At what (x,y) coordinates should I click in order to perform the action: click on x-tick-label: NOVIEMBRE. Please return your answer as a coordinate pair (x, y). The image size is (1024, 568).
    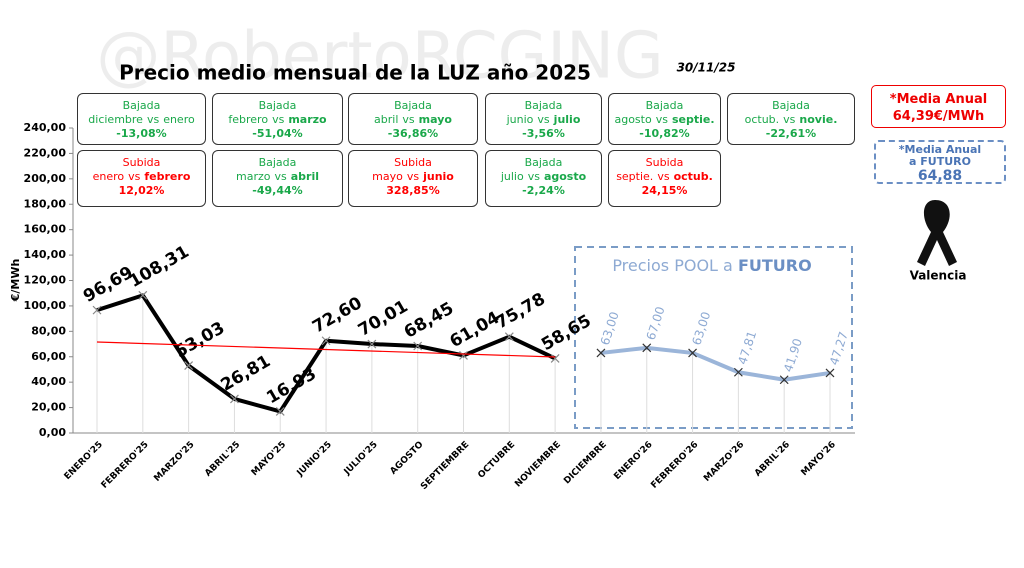
    Looking at the image, I should click on (538, 465).